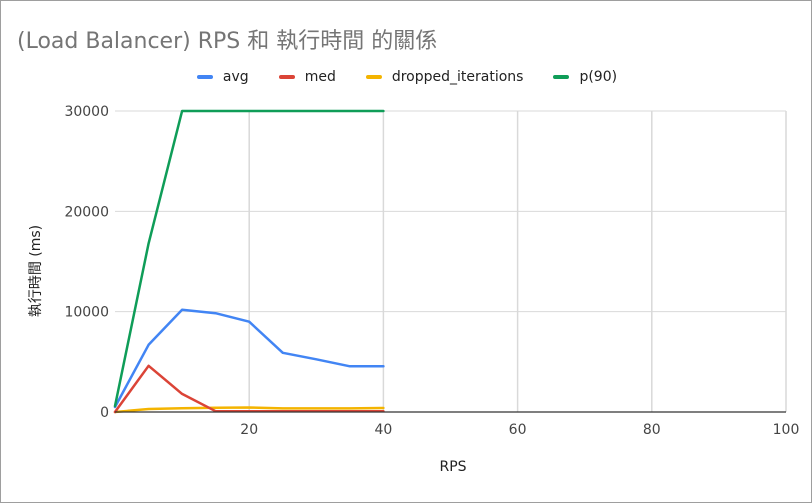 Image resolution: width=812 pixels, height=503 pixels. What do you see at coordinates (86, 313) in the screenshot?
I see `y-tick-label-10000: 10000` at bounding box center [86, 313].